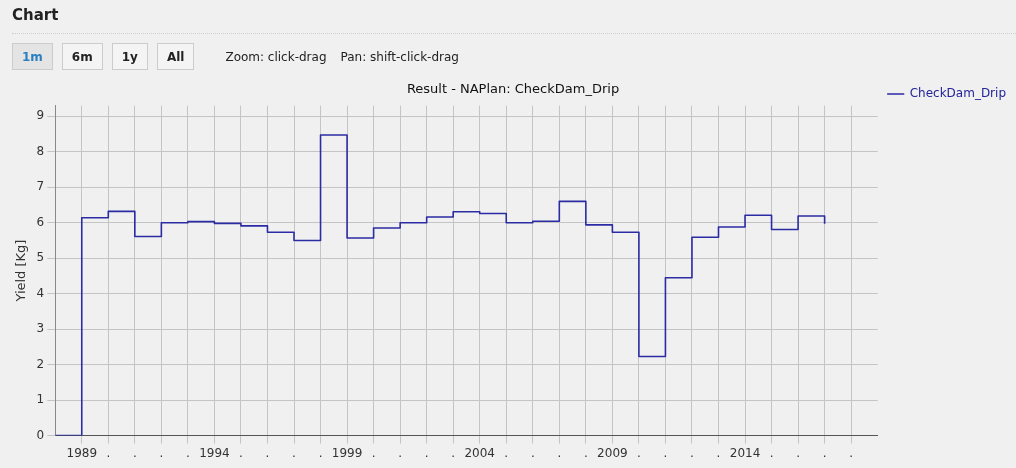 The height and width of the screenshot is (468, 1016). Describe the element at coordinates (21, 271) in the screenshot. I see `y-axis-title: Yield [Kg]` at that location.